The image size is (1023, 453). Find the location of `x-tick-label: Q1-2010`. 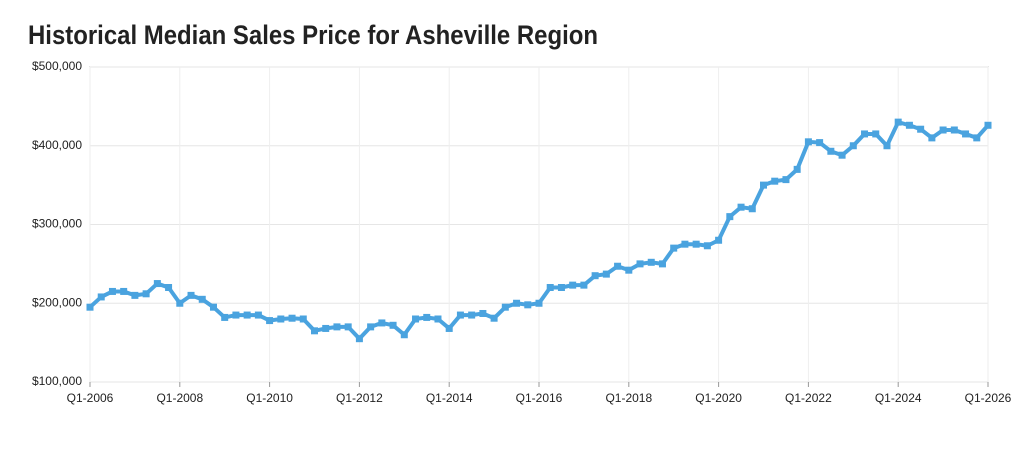

x-tick-label: Q1-2010 is located at coordinates (269, 398).